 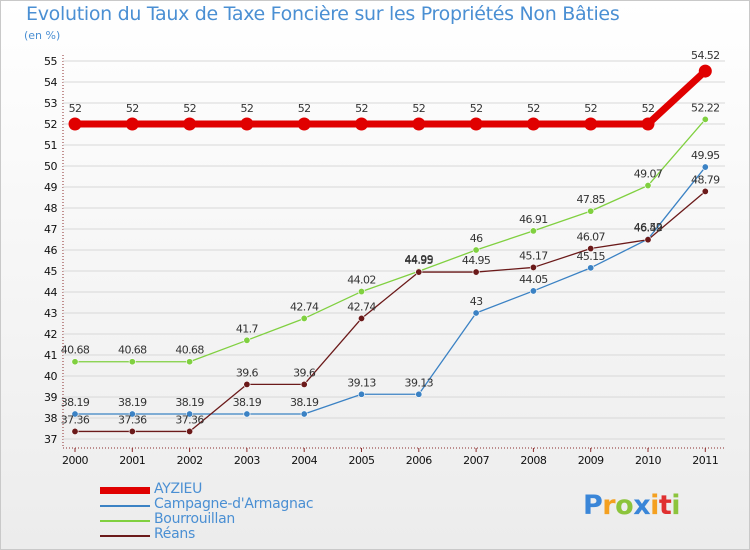 What do you see at coordinates (705, 460) in the screenshot?
I see `x-tick-label: 2011` at bounding box center [705, 460].